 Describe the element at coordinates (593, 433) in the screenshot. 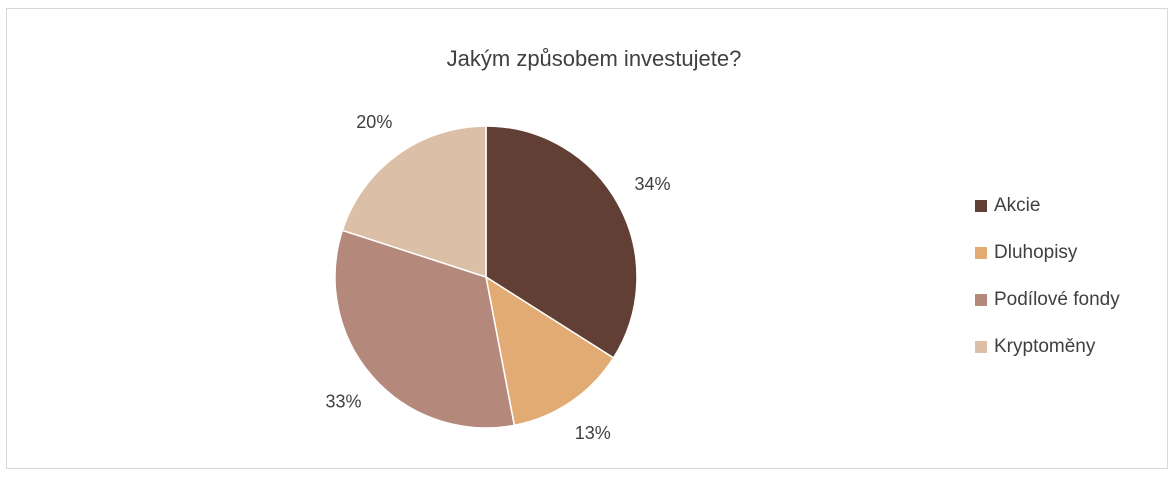

I see `data-label: 13%` at that location.